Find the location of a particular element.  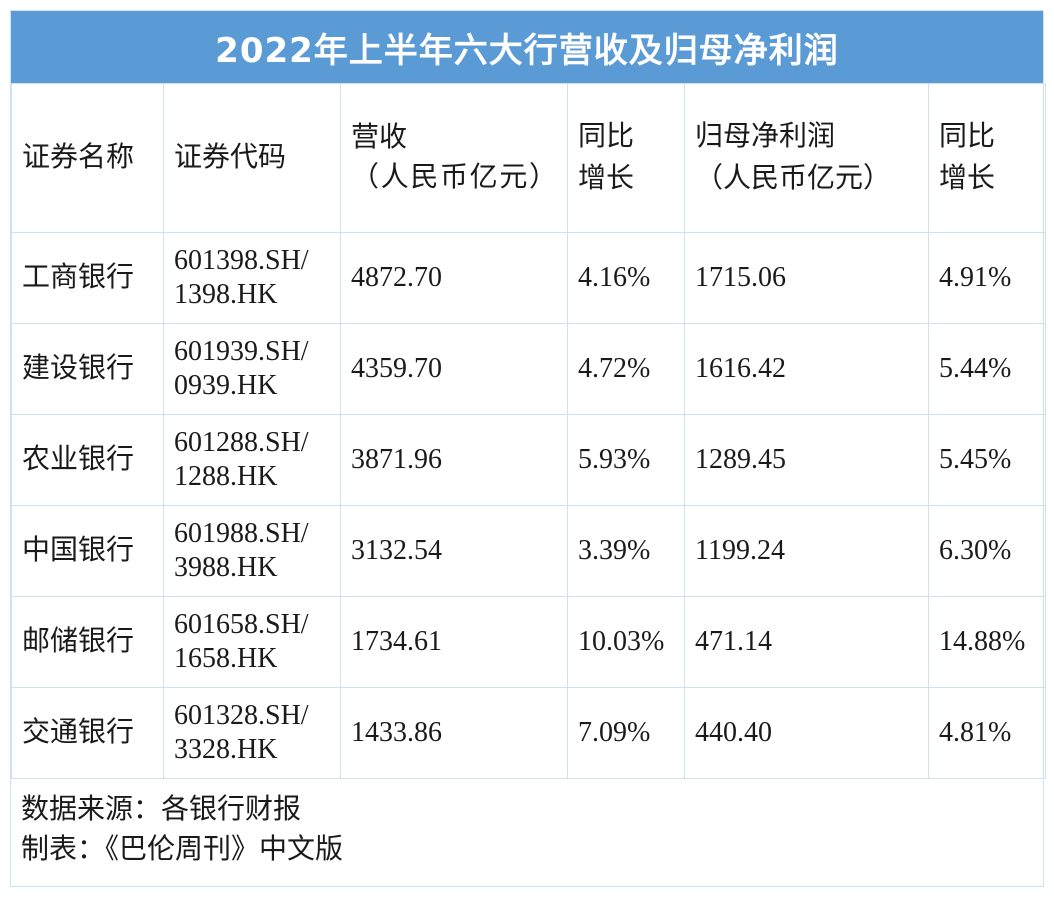

cell-revenue: 3132.54 is located at coordinates (454, 551).